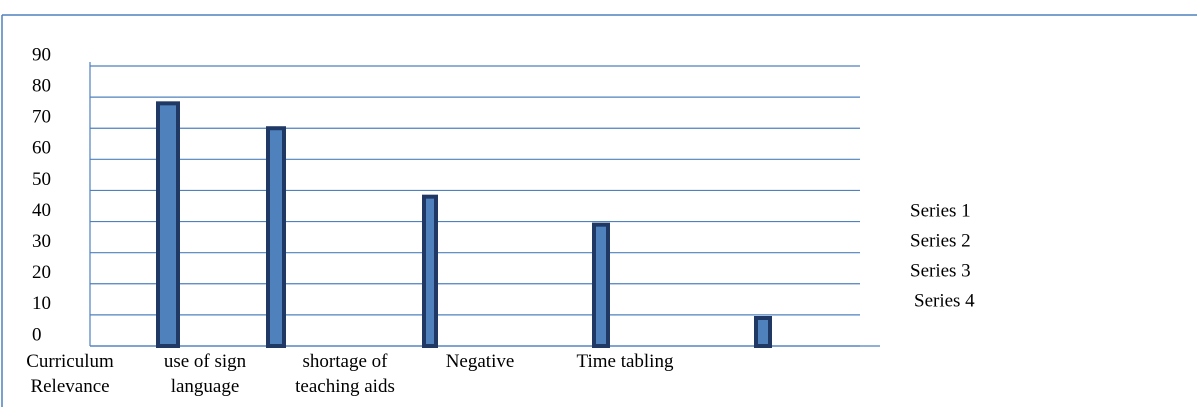 The width and height of the screenshot is (1197, 407). I want to click on x-tick-label: Curriculum Relevance, so click(70, 374).